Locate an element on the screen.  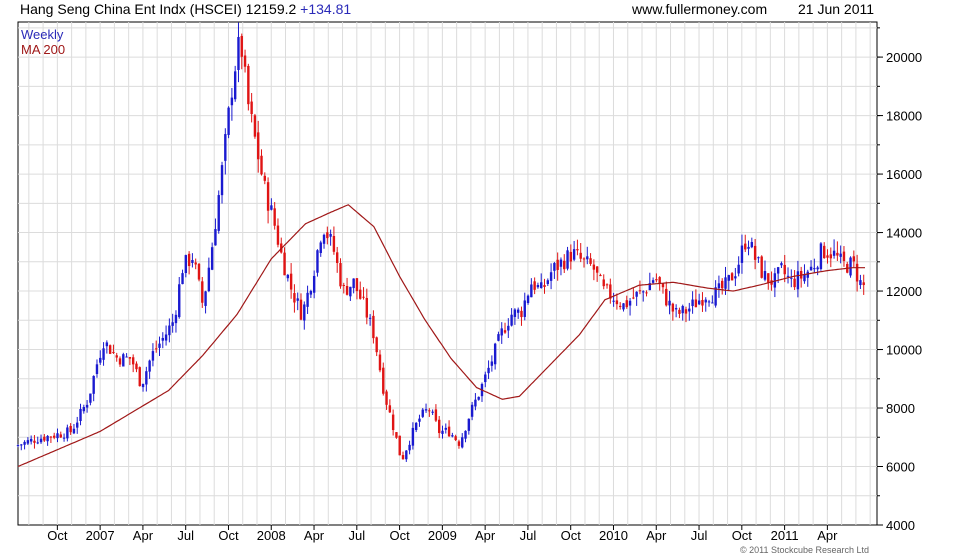
x-tick-label: 2009 is located at coordinates (442, 535).